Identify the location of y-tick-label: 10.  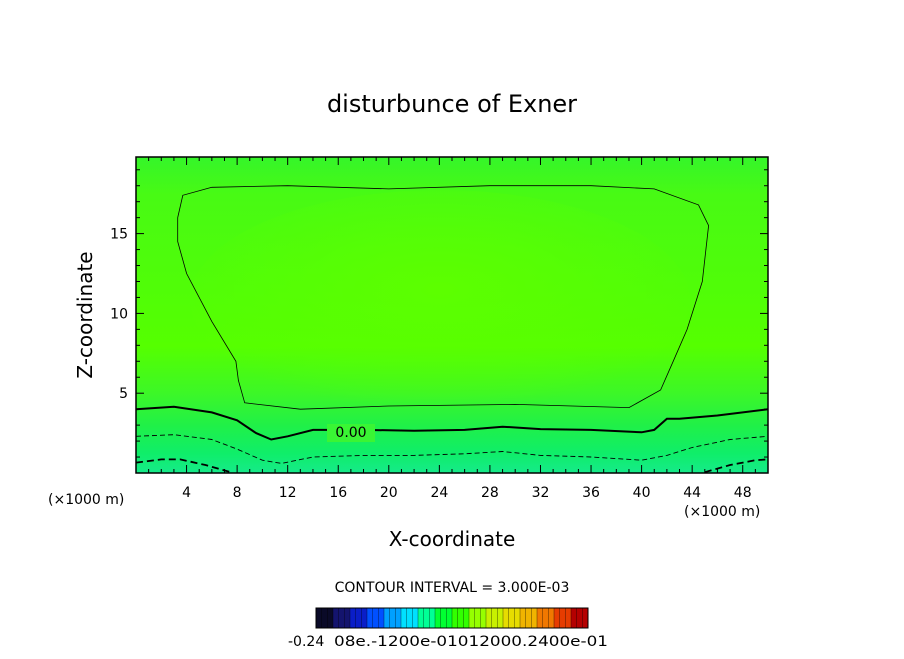
(119, 314).